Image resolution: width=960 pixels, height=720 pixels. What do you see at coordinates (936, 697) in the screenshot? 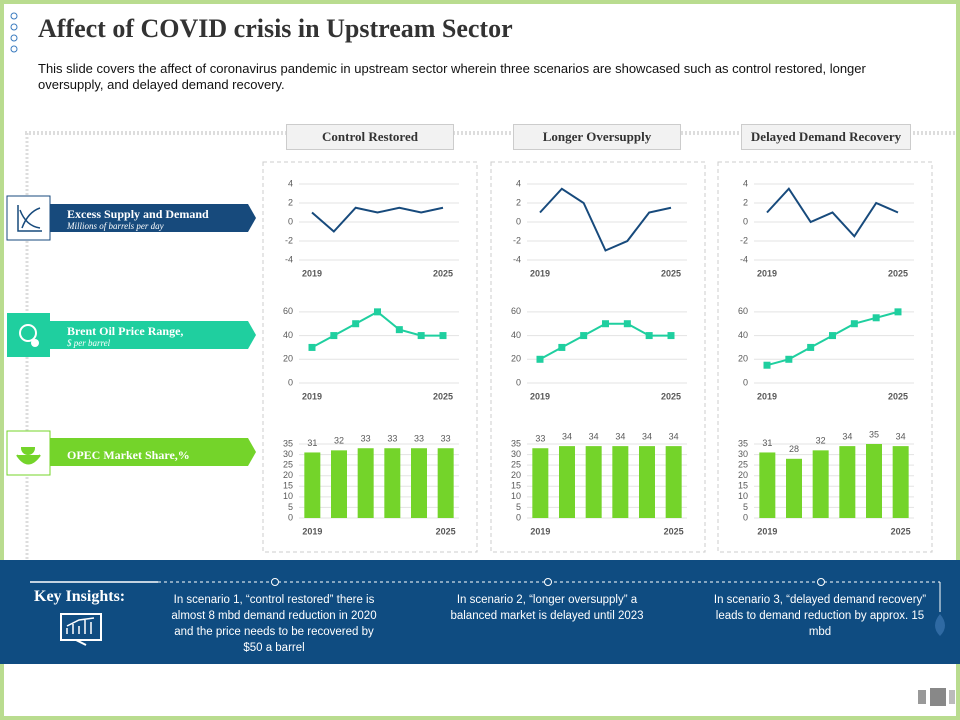
I see `footer-icons` at bounding box center [936, 697].